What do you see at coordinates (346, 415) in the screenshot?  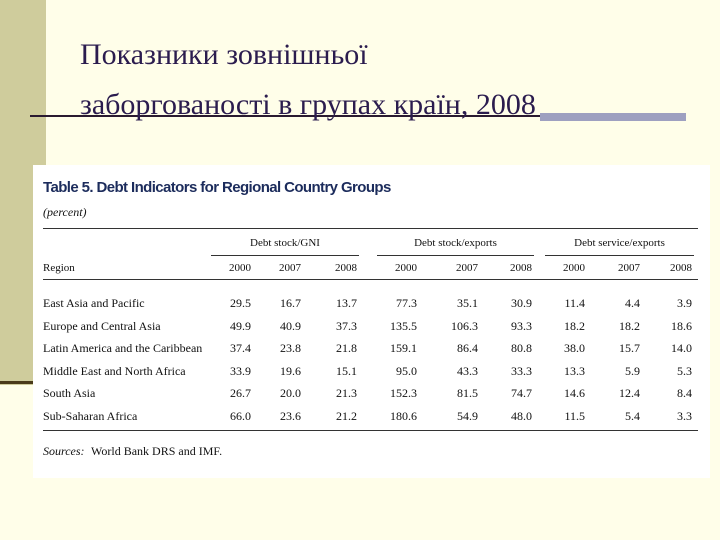 I see `cell: 21.2` at bounding box center [346, 415].